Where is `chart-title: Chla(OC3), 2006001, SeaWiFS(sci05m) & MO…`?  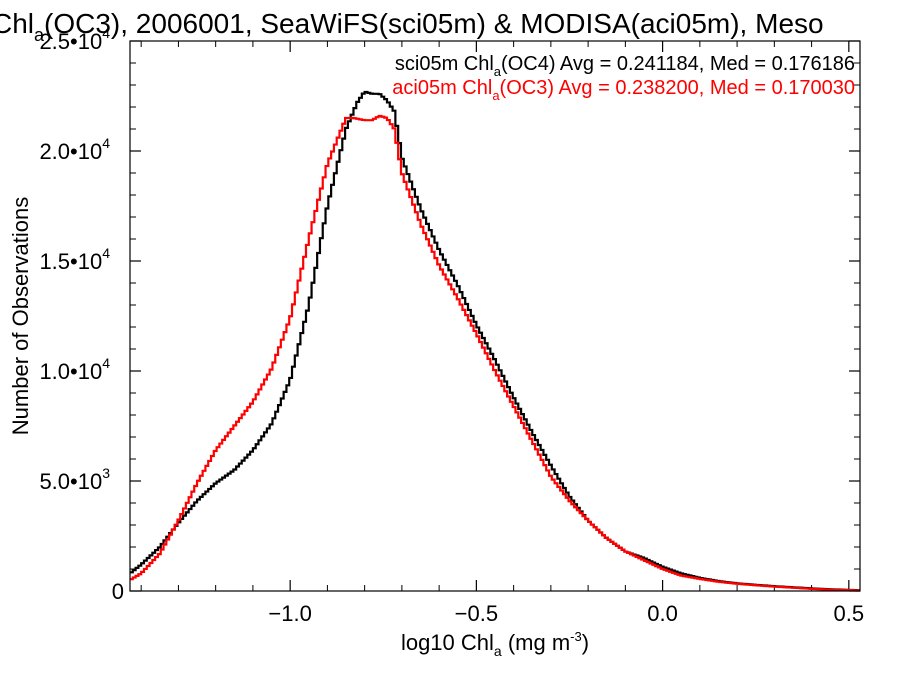 chart-title: Chla(OC3), 2006001, SeaWiFS(sci05m) & MO… is located at coordinates (412, 26).